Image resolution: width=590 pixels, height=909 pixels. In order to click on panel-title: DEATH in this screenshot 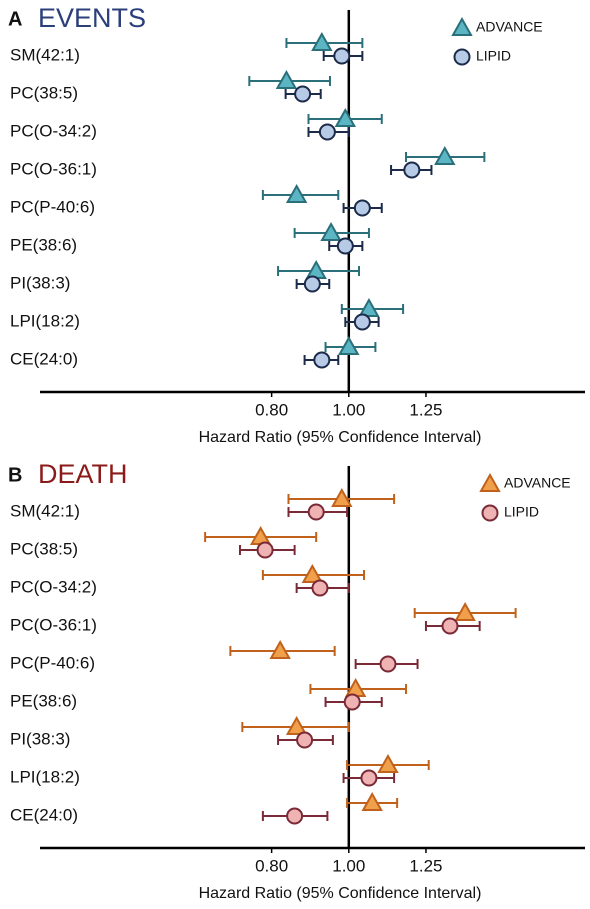, I will do `click(83, 474)`.